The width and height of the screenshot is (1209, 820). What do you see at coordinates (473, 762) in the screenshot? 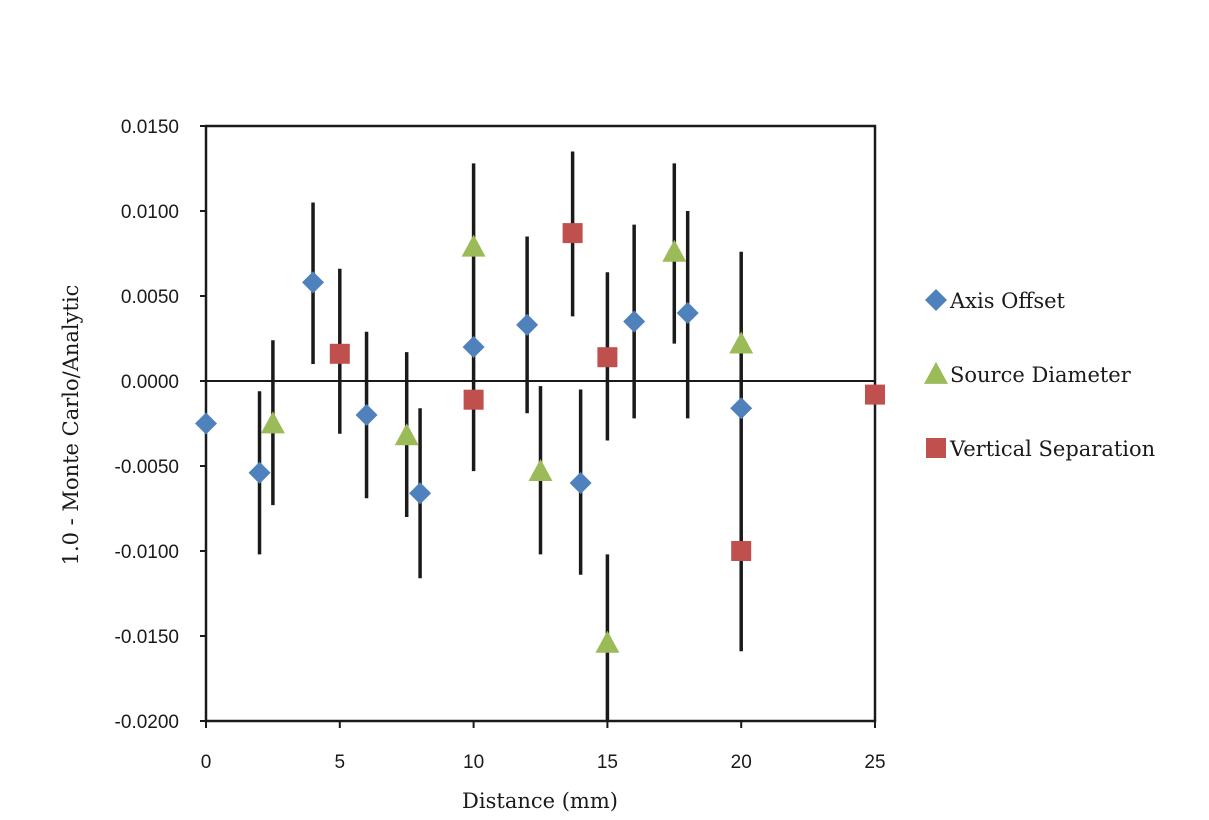
I see `x-tick-label: 10` at bounding box center [473, 762].